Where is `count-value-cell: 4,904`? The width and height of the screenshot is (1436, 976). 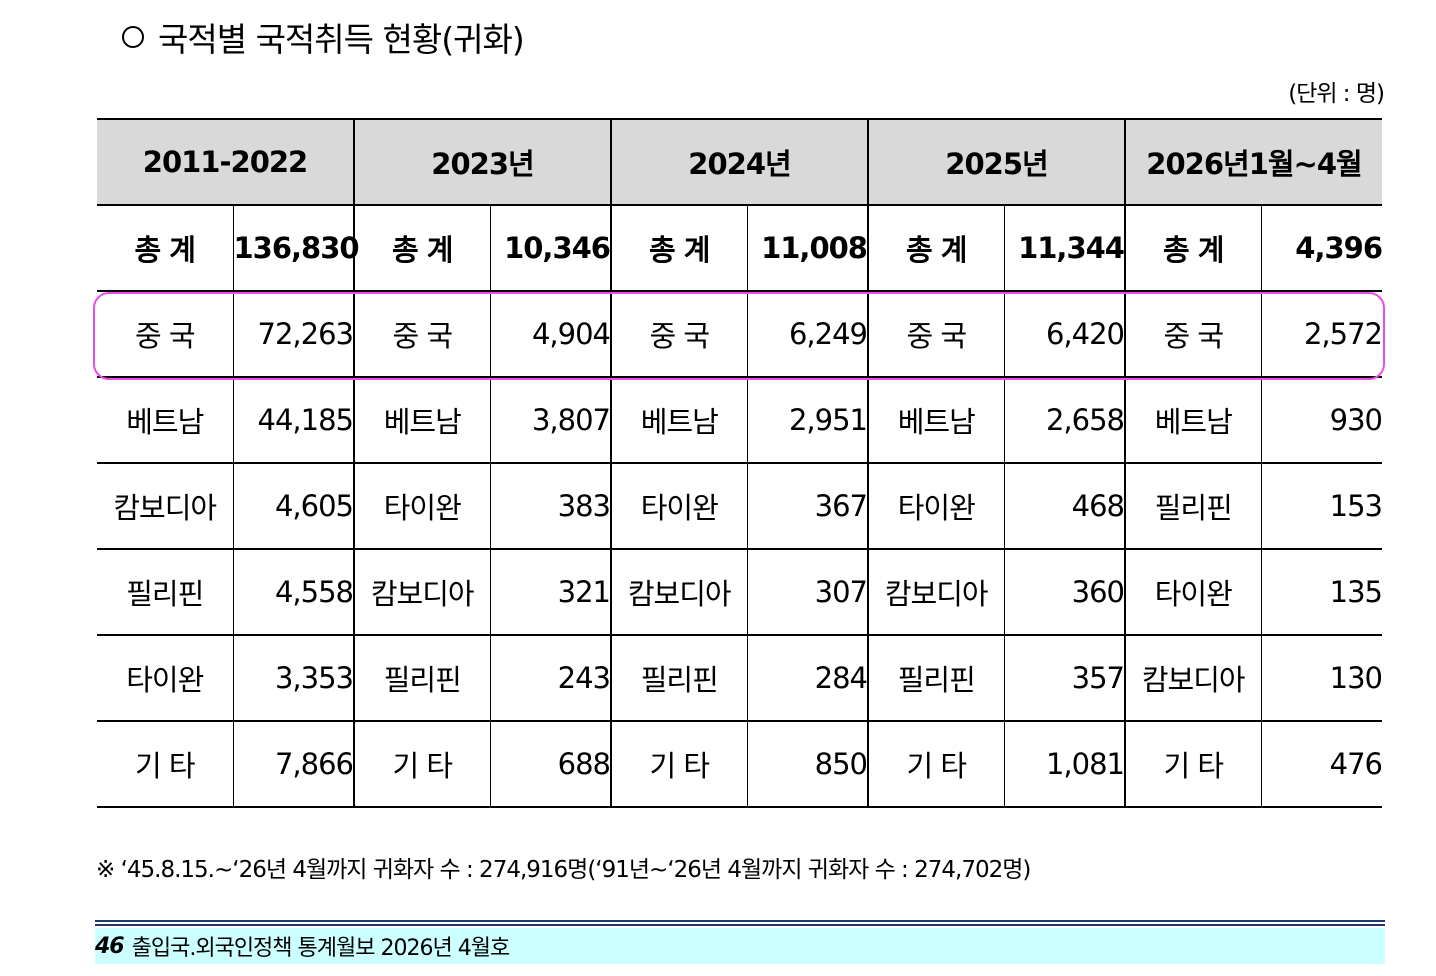
count-value-cell: 4,904 is located at coordinates (551, 334).